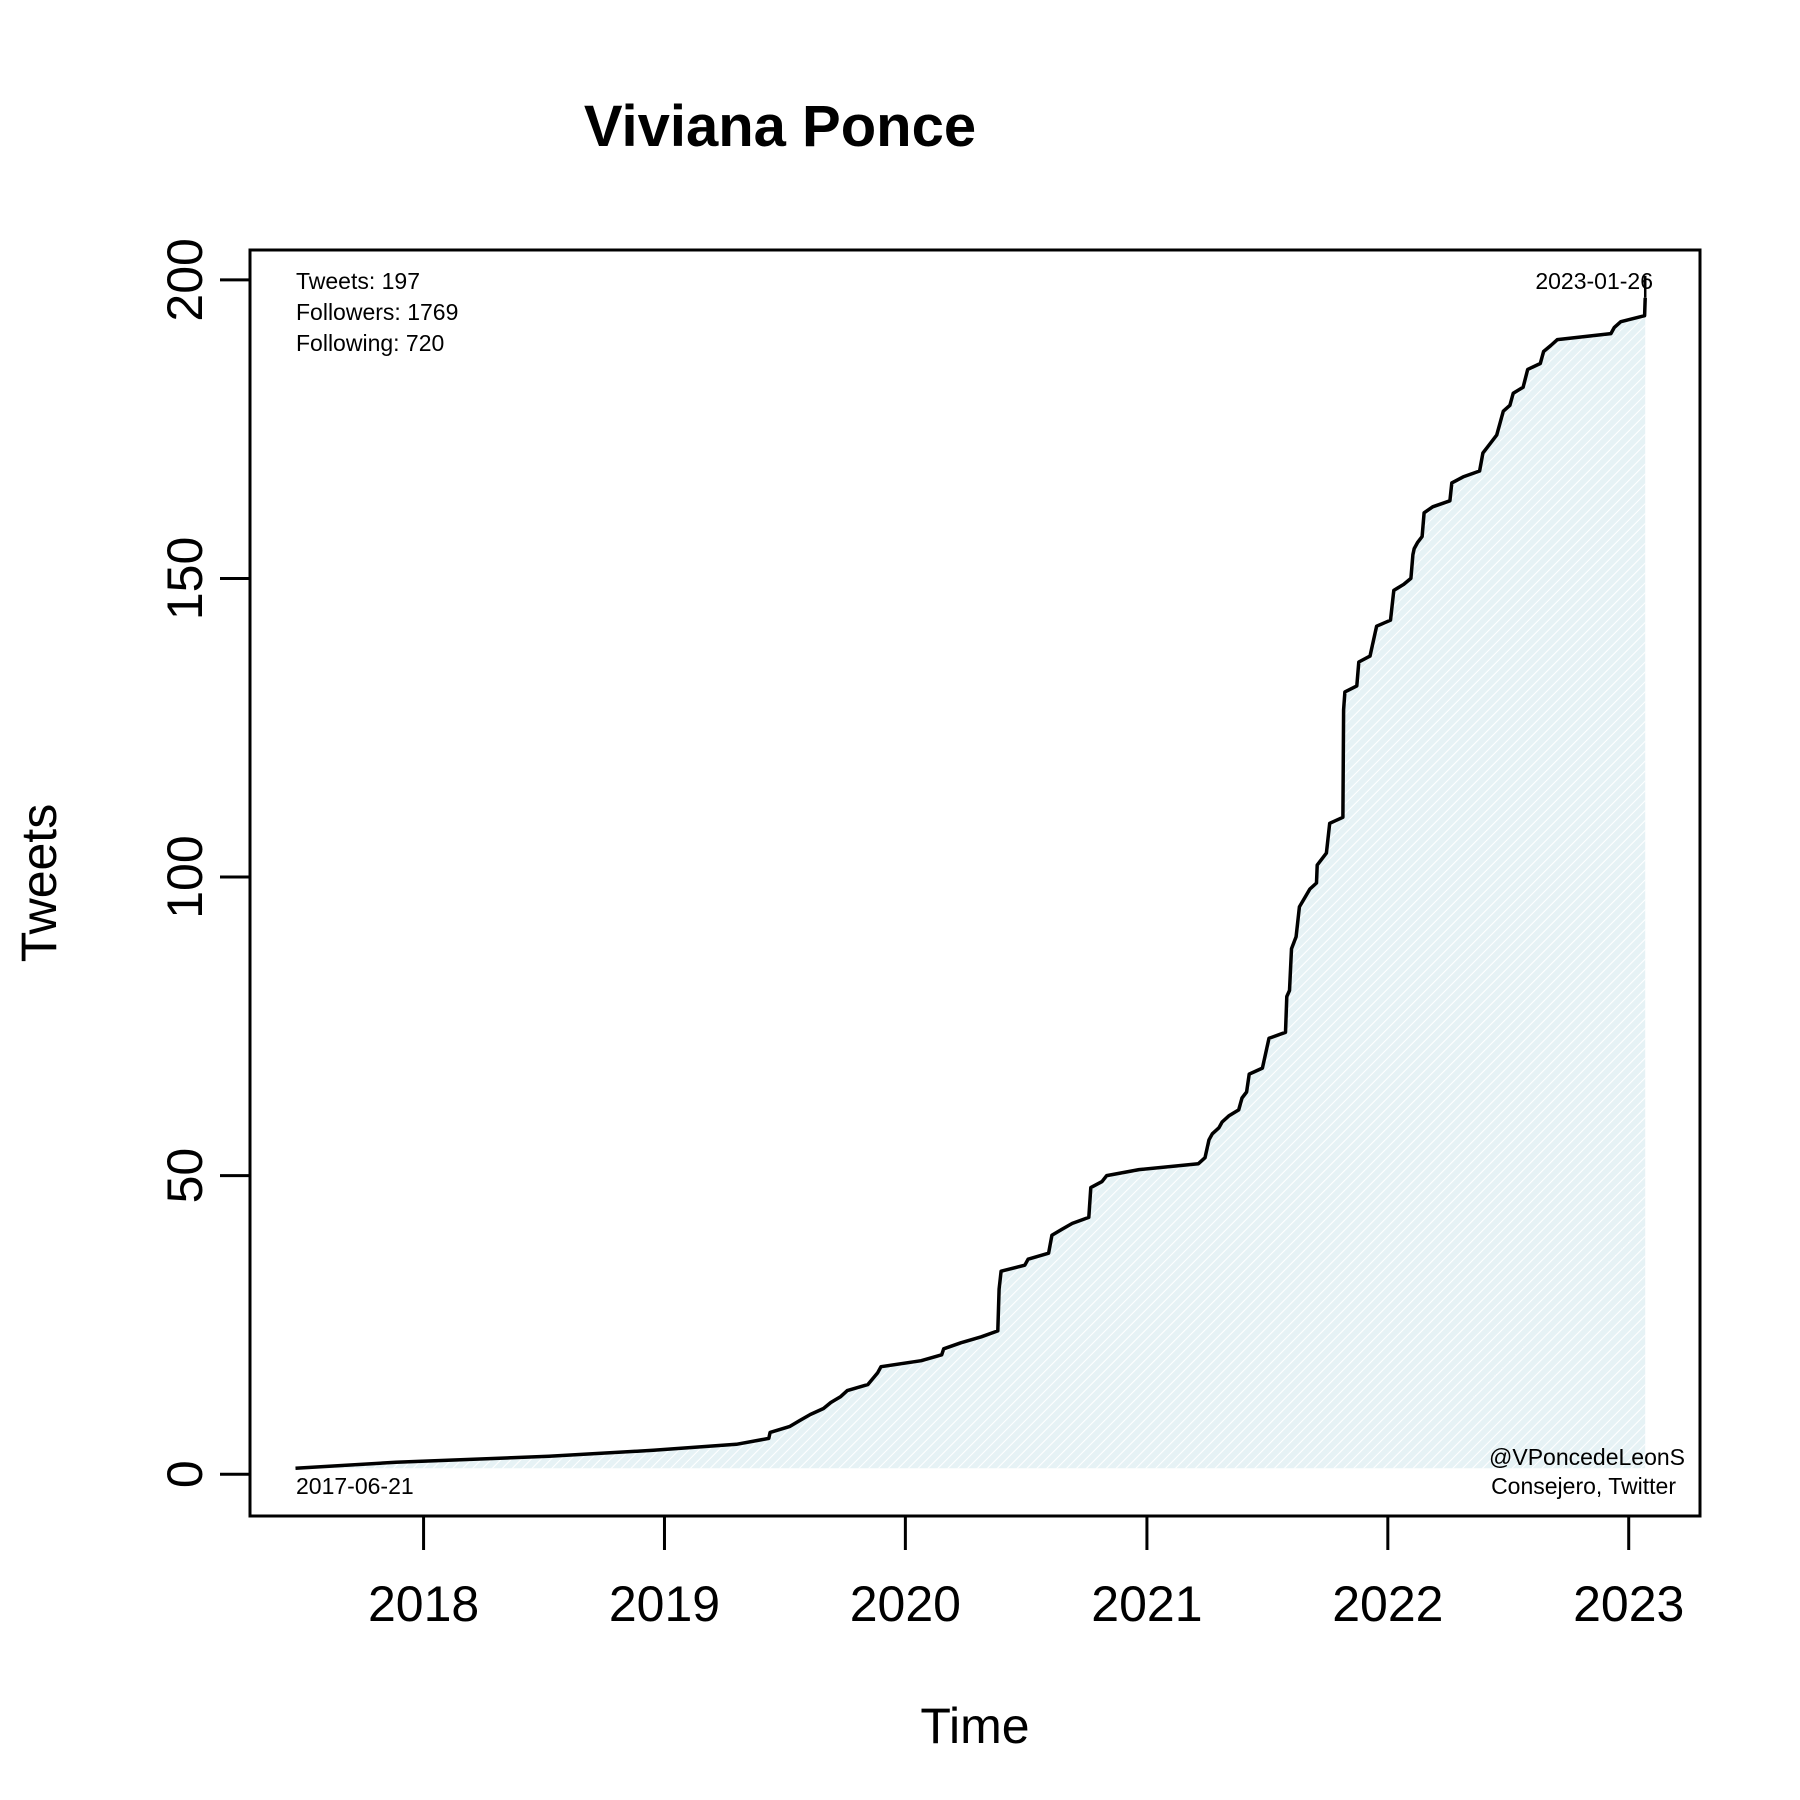 This screenshot has height=1800, width=1800. What do you see at coordinates (370, 343) in the screenshot?
I see `stats-following: Following: 720` at bounding box center [370, 343].